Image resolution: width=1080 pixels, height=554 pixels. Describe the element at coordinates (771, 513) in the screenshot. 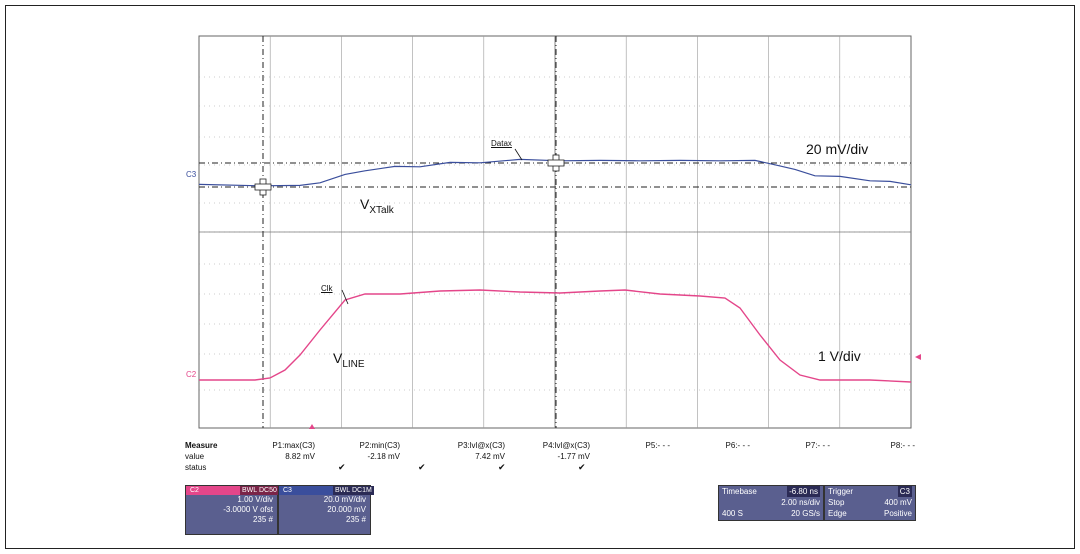

I see `timebase-sample-row: 400 S 20 GS/s` at that location.